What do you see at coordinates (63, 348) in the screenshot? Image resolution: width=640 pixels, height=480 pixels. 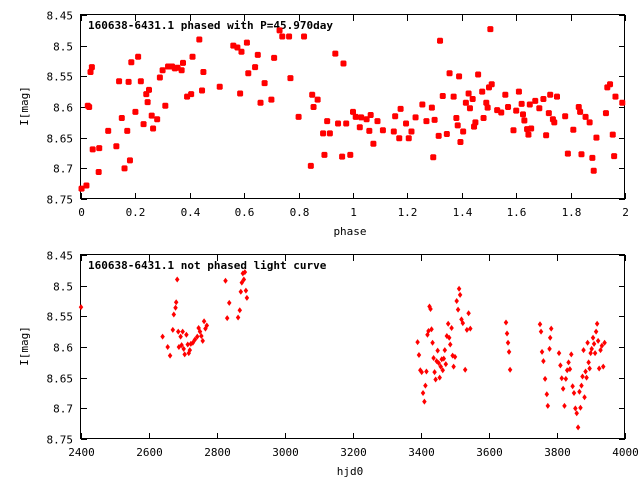 I see `unphased-y-tick-label: 8.6` at bounding box center [63, 348].